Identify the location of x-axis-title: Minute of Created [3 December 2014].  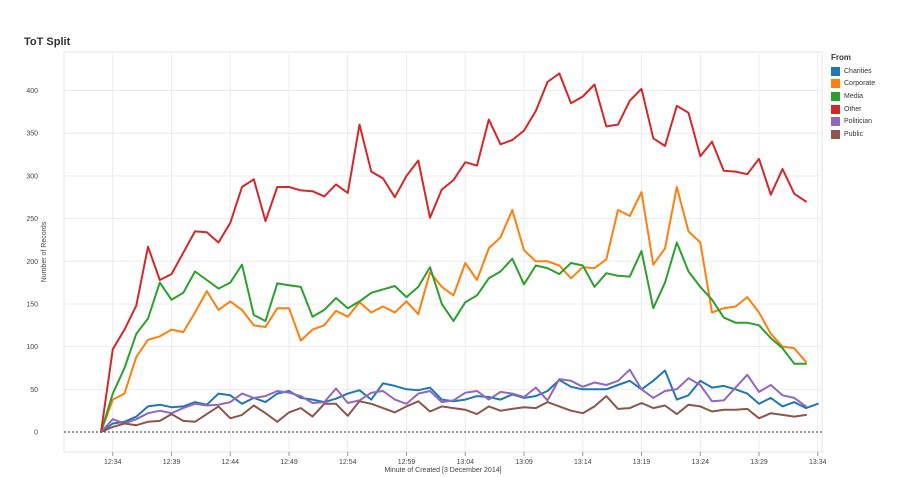
(442, 470).